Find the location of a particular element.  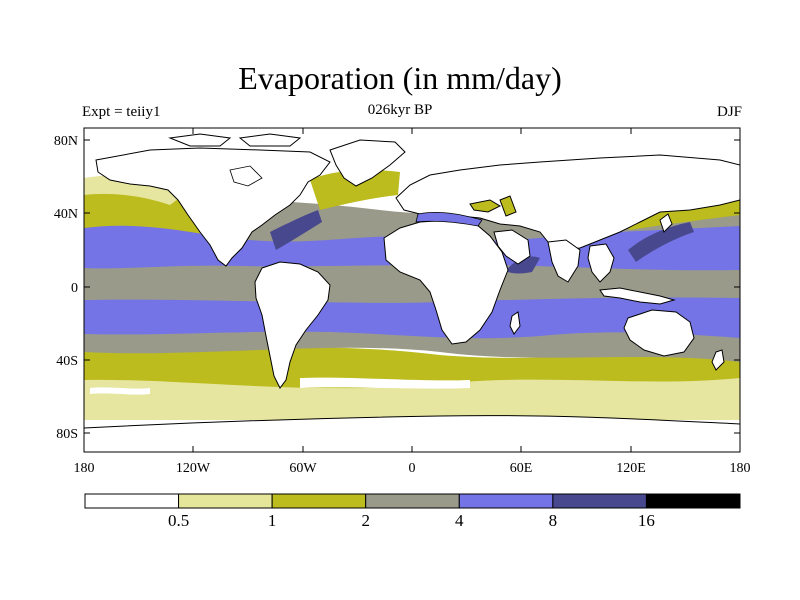

australia is located at coordinates (659, 333).